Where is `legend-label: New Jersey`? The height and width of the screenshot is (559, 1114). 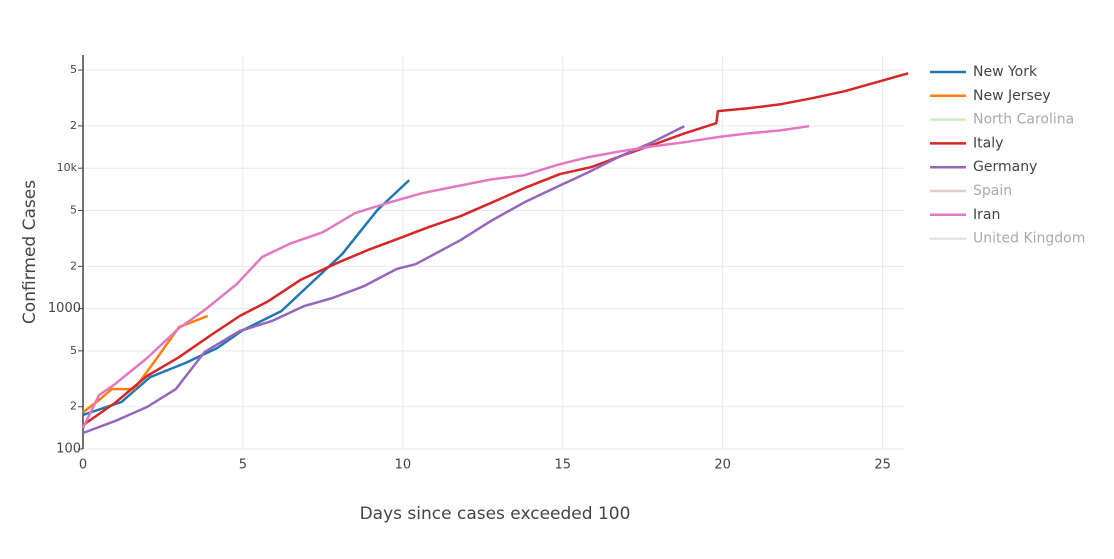 legend-label: New Jersey is located at coordinates (1012, 96).